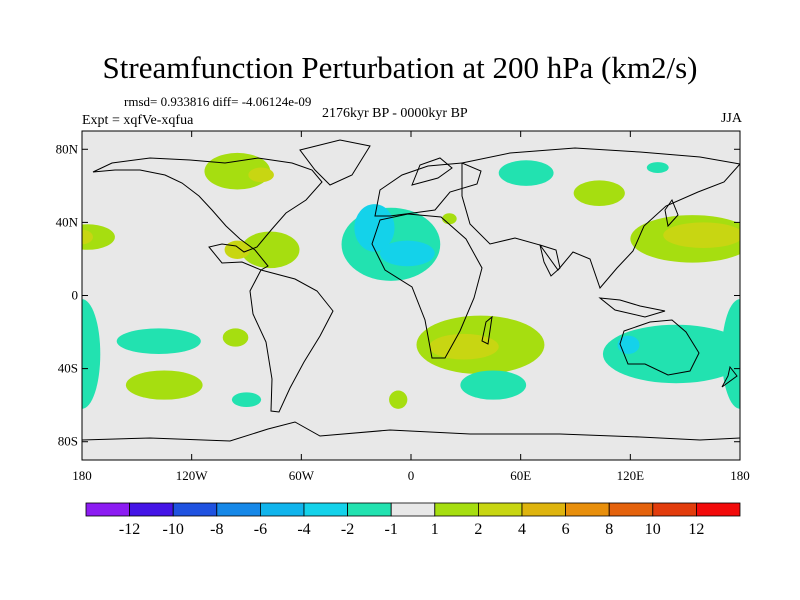 This screenshot has height=600, width=800. Describe the element at coordinates (173, 529) in the screenshot. I see `colorbar-label: -10` at that location.